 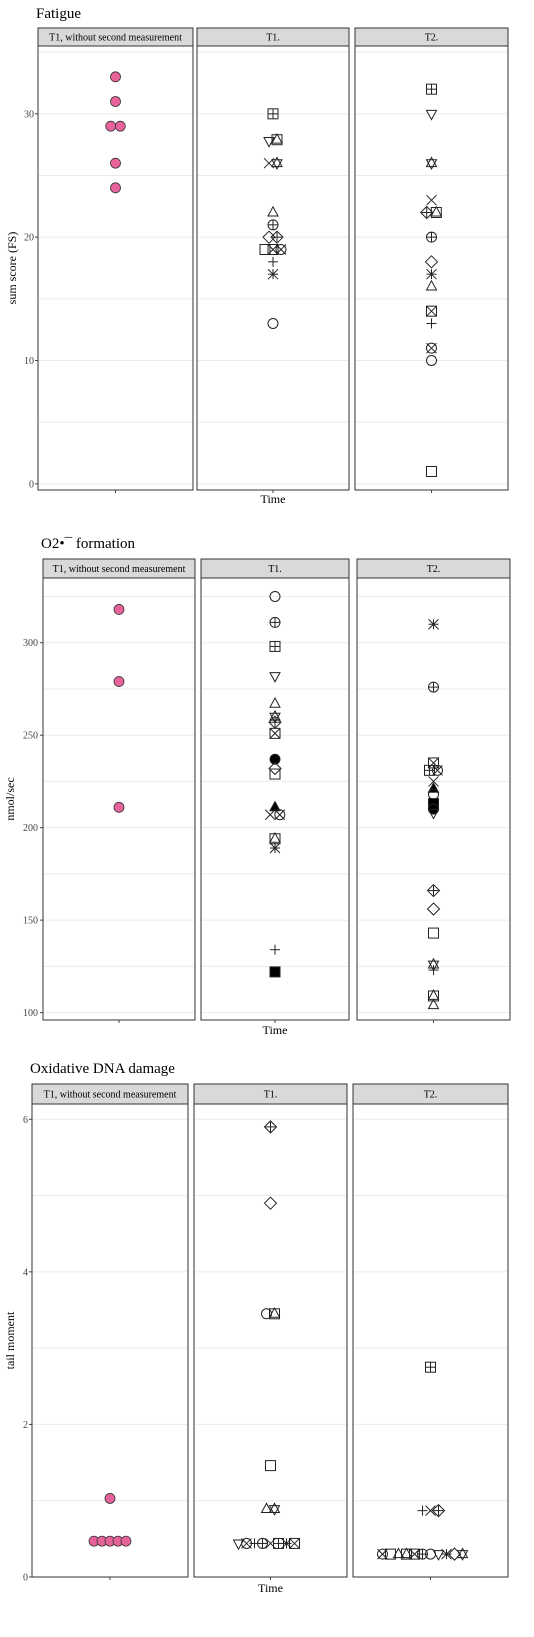 What do you see at coordinates (29, 361) in the screenshot?
I see `y-tick-label: 10` at bounding box center [29, 361].